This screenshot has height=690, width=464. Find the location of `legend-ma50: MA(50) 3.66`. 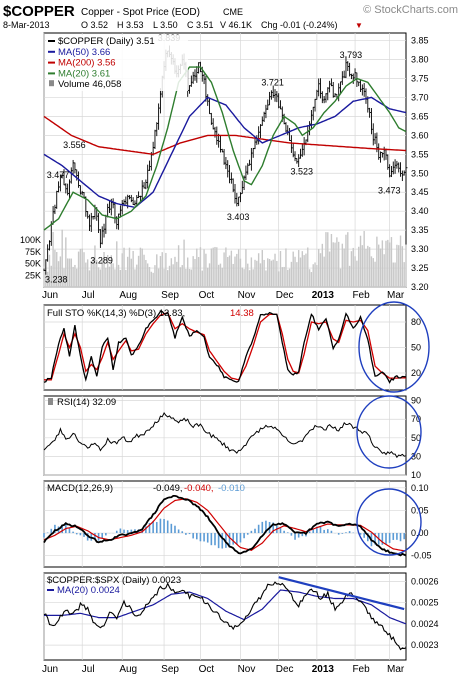

legend-ma50: MA(50) 3.66 is located at coordinates (84, 52).